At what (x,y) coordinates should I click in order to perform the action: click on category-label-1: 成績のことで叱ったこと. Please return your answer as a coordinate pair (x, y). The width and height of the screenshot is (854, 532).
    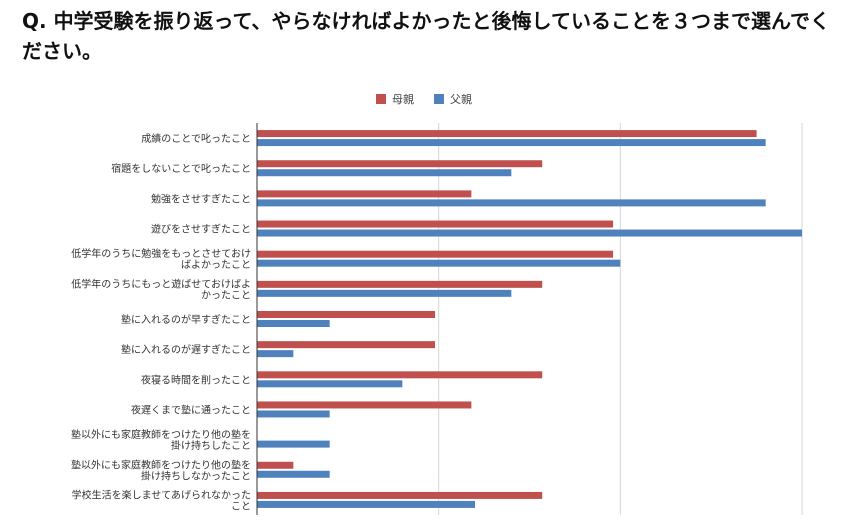
    Looking at the image, I should click on (196, 138).